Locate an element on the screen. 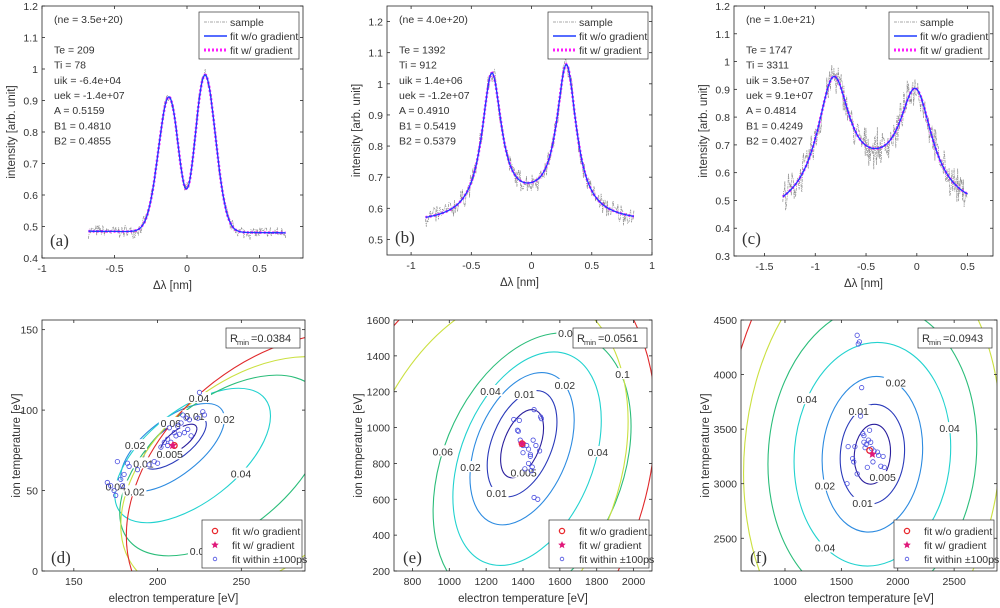 This screenshot has width=1000, height=608. legend-fit-wo-gradient-swatch is located at coordinates (907, 531).